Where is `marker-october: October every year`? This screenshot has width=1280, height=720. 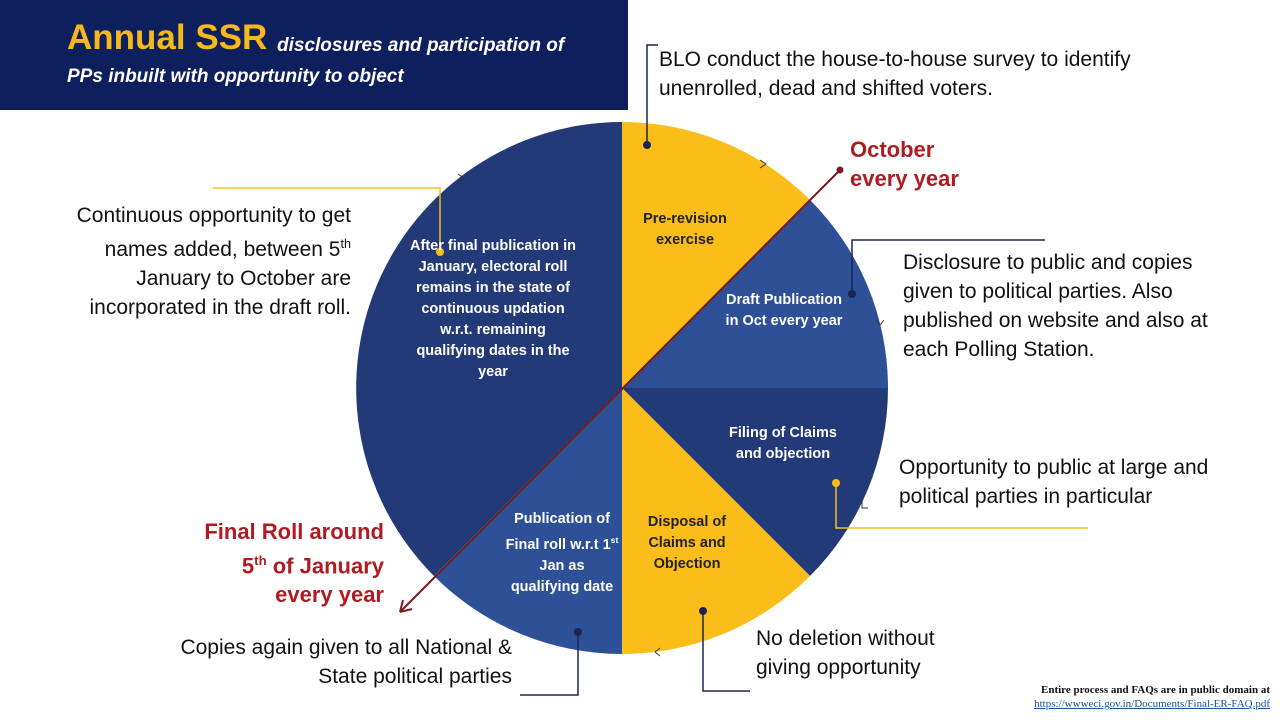 marker-october: October every year is located at coordinates (904, 164).